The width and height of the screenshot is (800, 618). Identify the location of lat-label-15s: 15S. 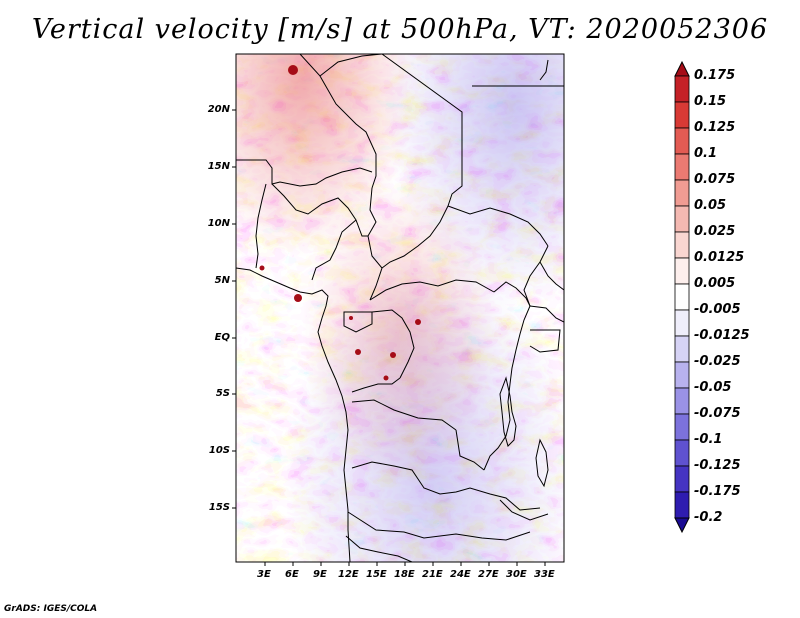
(219, 507).